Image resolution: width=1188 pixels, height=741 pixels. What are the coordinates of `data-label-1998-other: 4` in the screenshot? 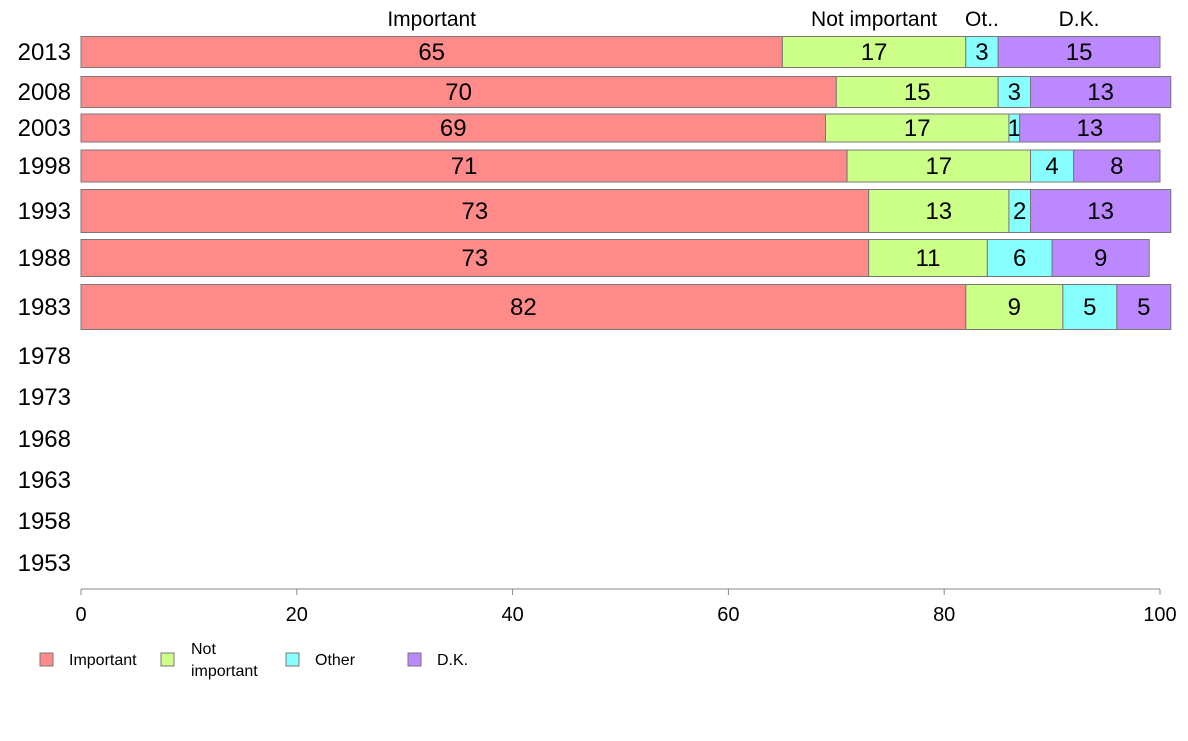 It's located at (1051, 166).